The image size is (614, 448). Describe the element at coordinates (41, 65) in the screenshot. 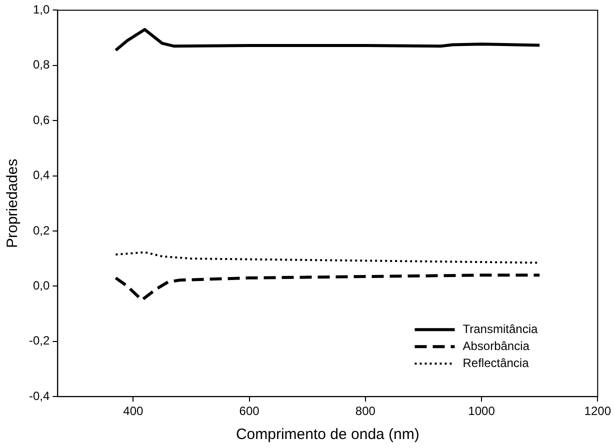

I see `y-tick-label: 0,8` at that location.